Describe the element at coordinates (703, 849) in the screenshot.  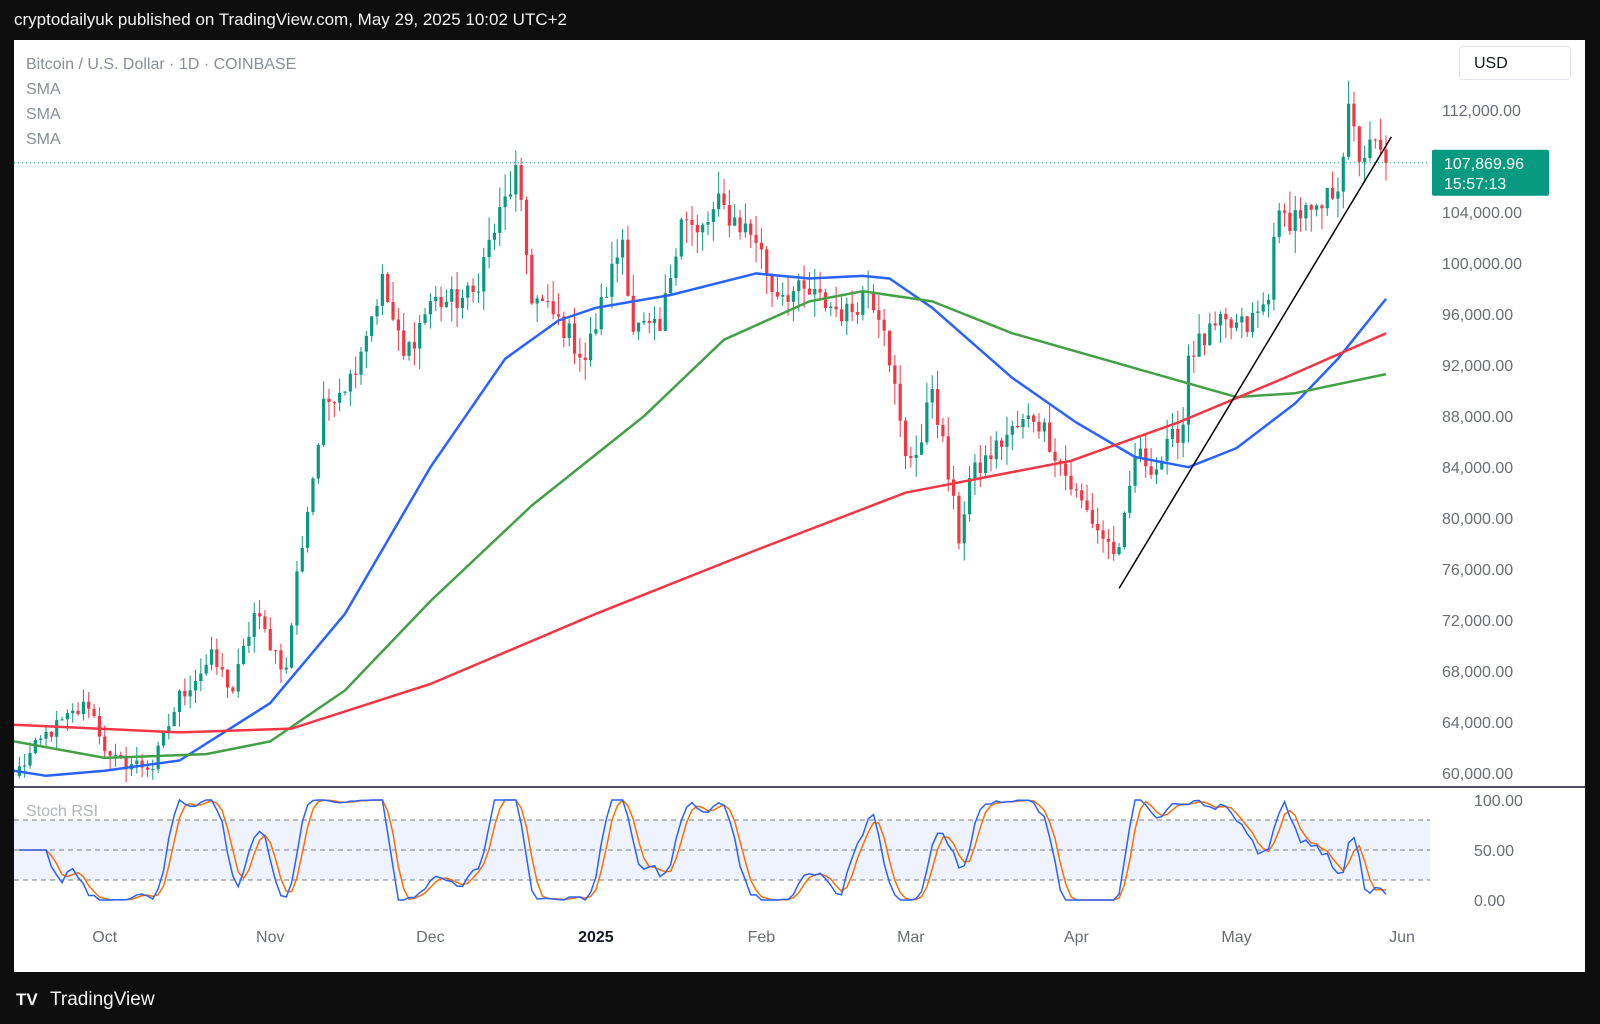
I see `stoch-k-line` at that location.